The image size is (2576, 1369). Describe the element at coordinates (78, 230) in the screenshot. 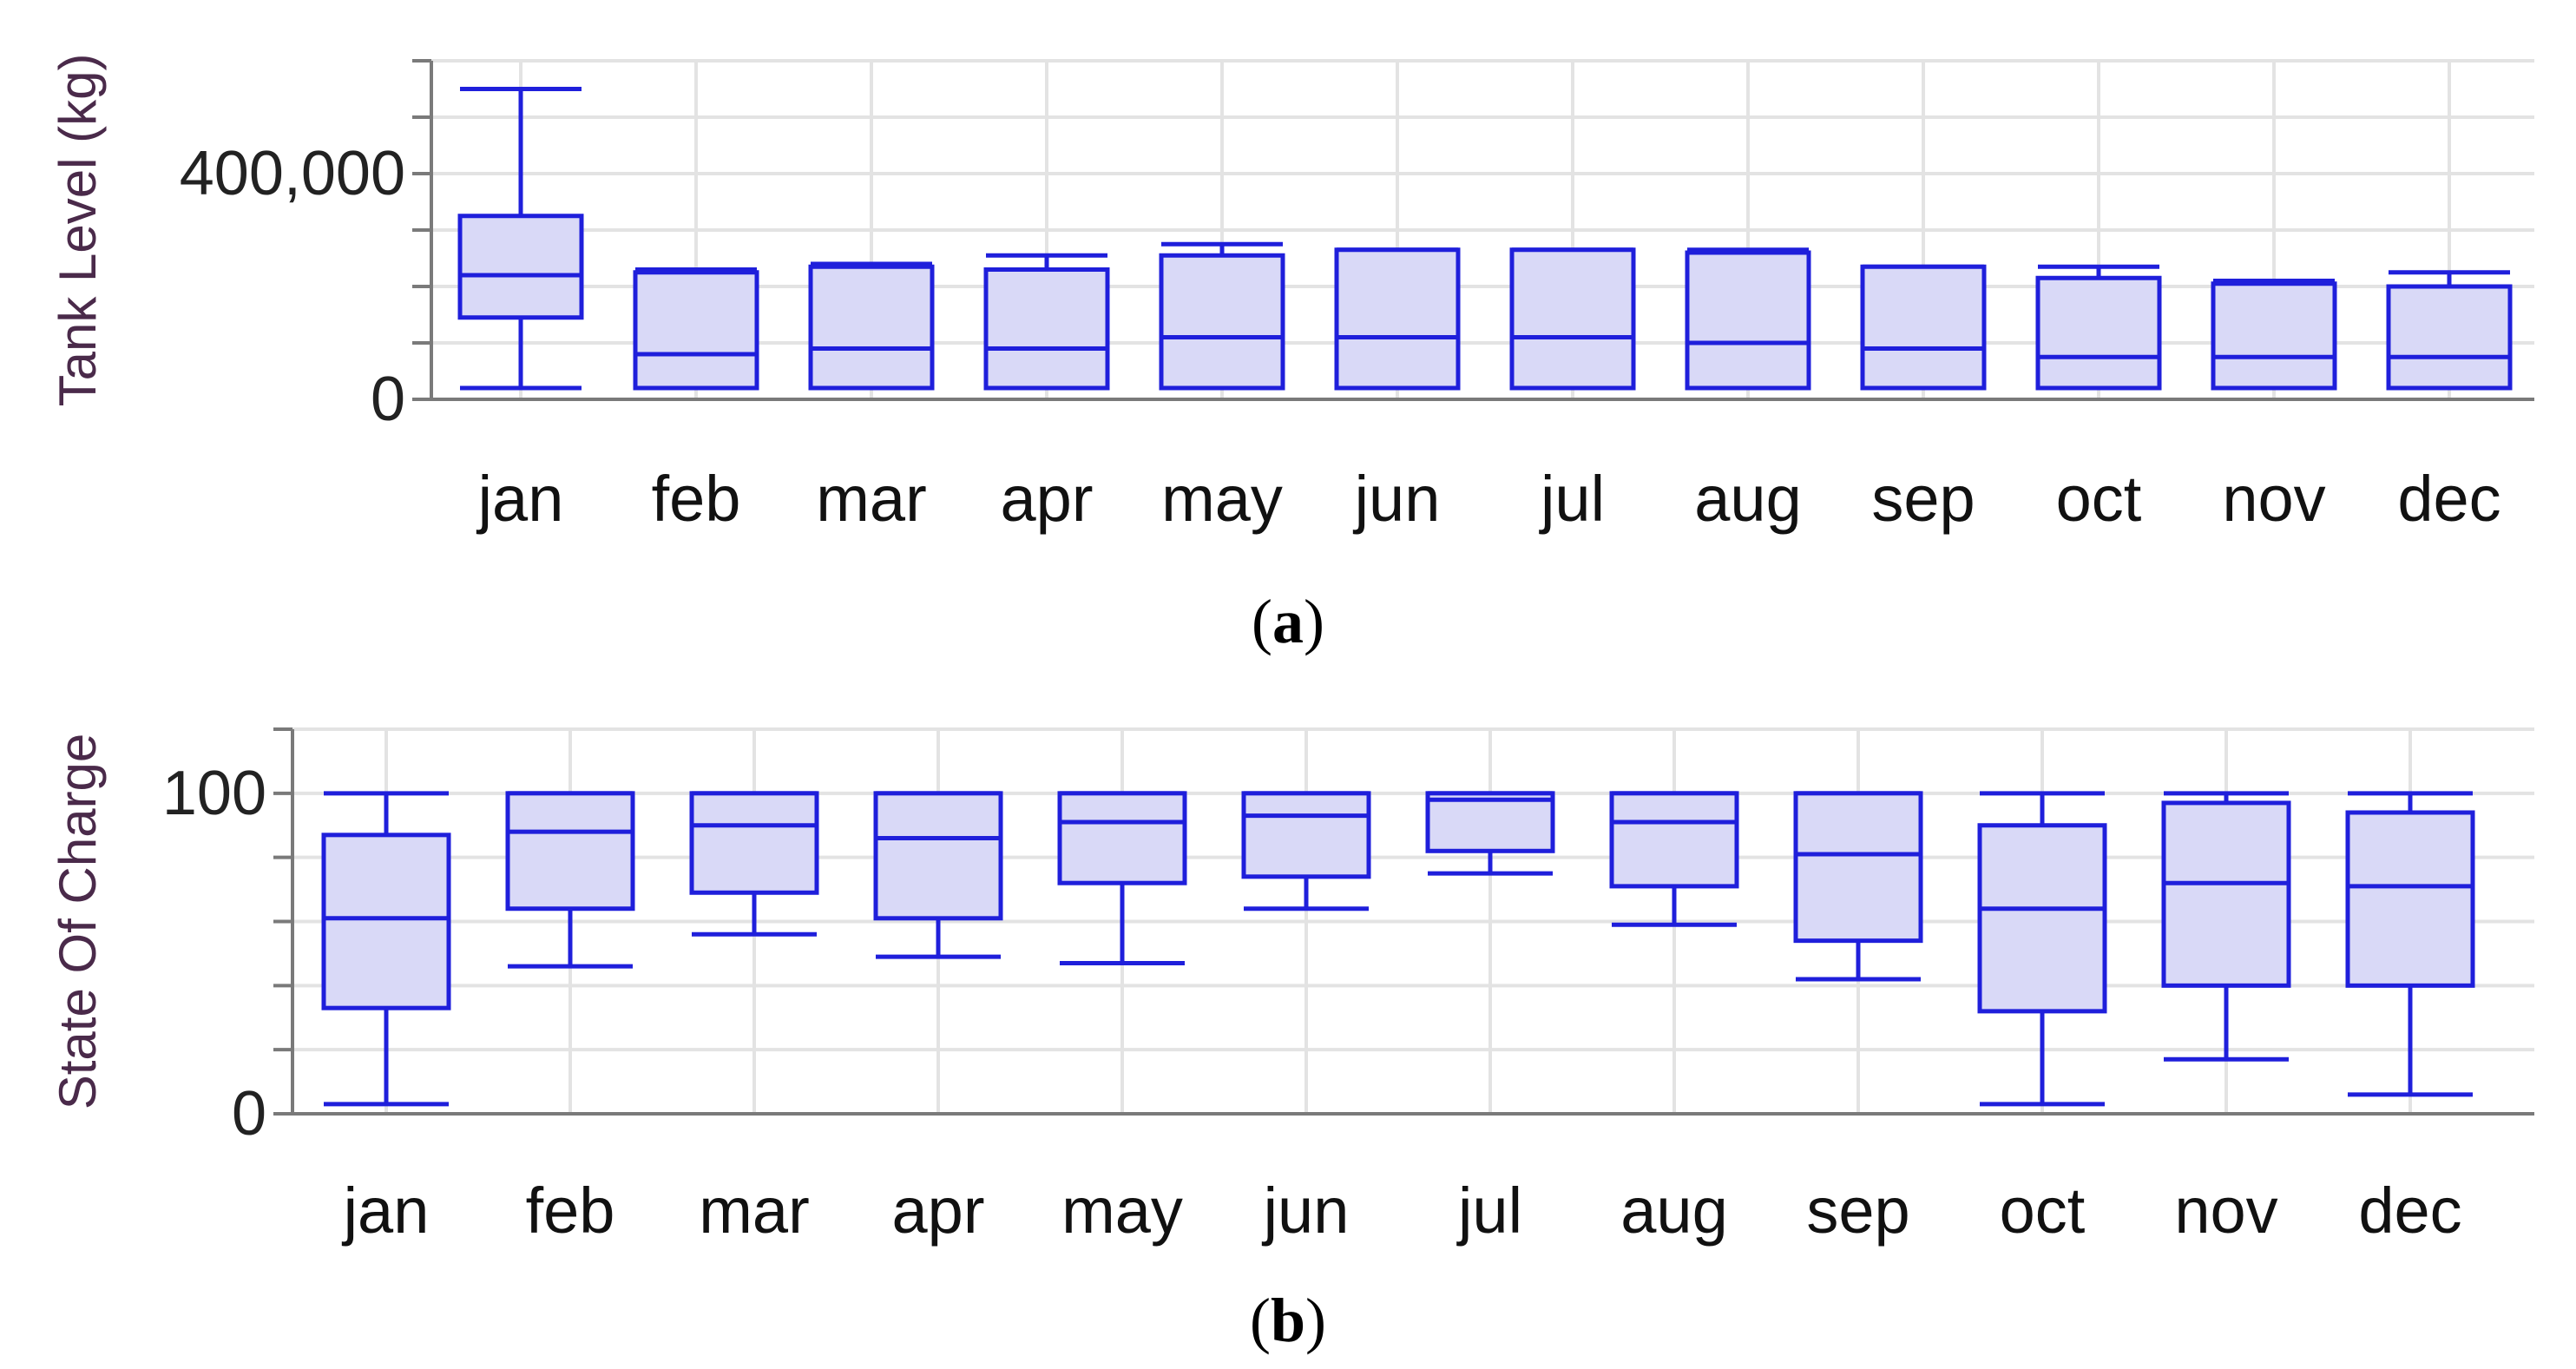

I see `y-axis-title: Tank Level (kg)` at that location.